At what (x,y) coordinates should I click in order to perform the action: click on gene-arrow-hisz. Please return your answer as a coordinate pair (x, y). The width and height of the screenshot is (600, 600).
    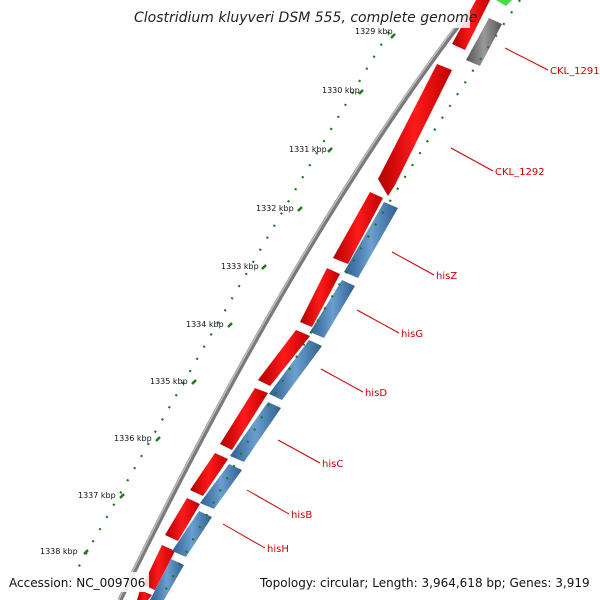
    Looking at the image, I should click on (358, 228).